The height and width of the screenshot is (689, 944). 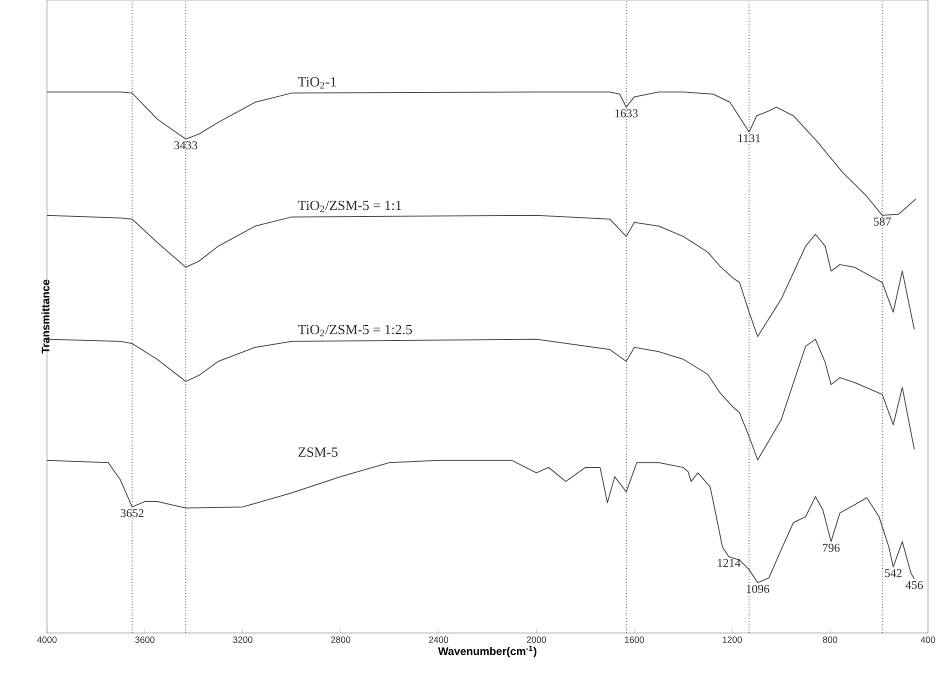 What do you see at coordinates (355, 330) in the screenshot?
I see `series-label: TiO$_{2}$/ZSM-5 = 1:2.5` at bounding box center [355, 330].